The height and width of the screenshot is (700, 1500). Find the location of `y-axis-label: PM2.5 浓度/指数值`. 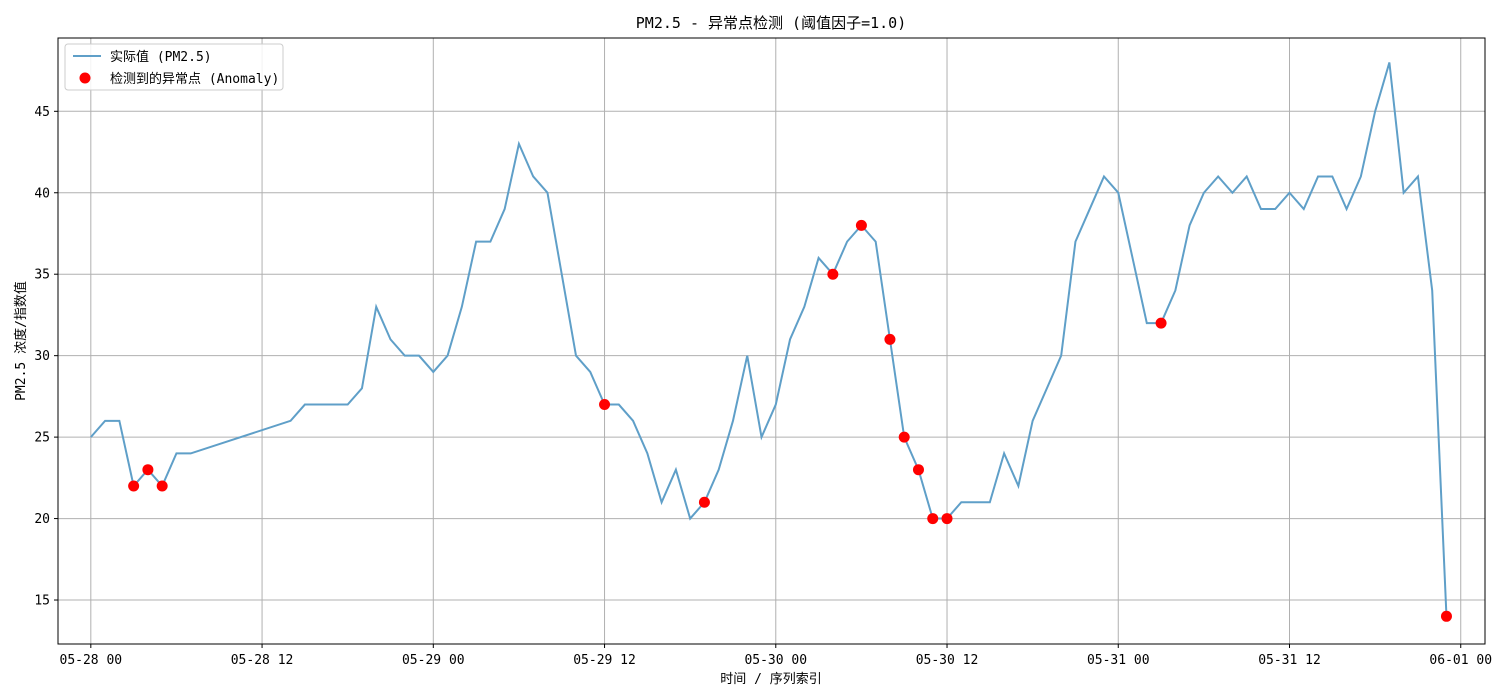

y-axis-label: PM2.5 浓度/指数值 is located at coordinates (21, 341).